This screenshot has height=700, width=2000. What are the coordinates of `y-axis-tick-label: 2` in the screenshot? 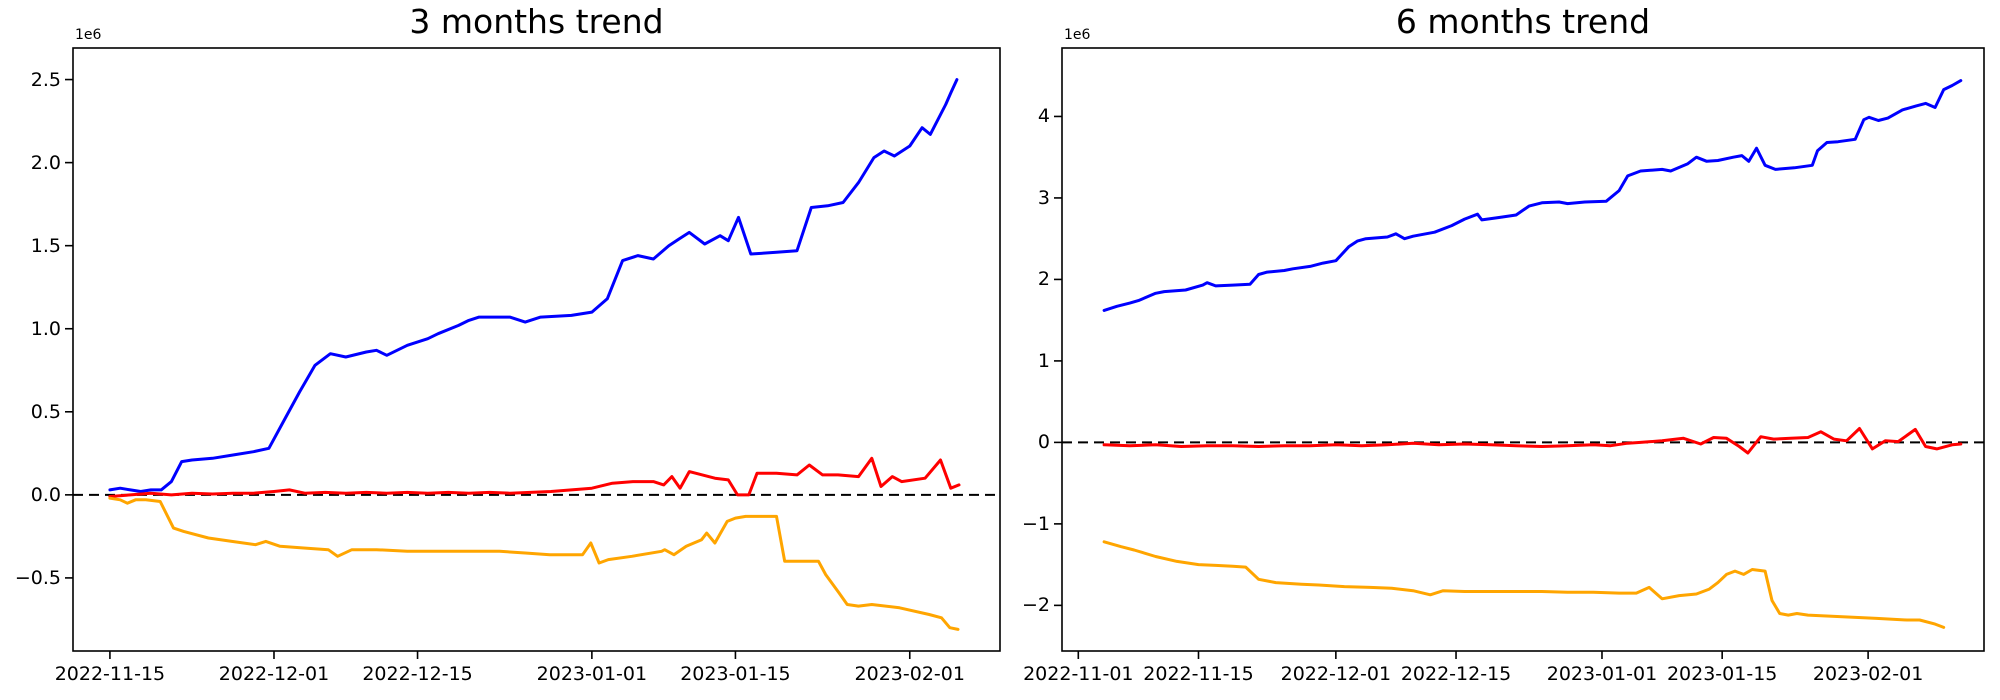 It's located at (1043, 279).